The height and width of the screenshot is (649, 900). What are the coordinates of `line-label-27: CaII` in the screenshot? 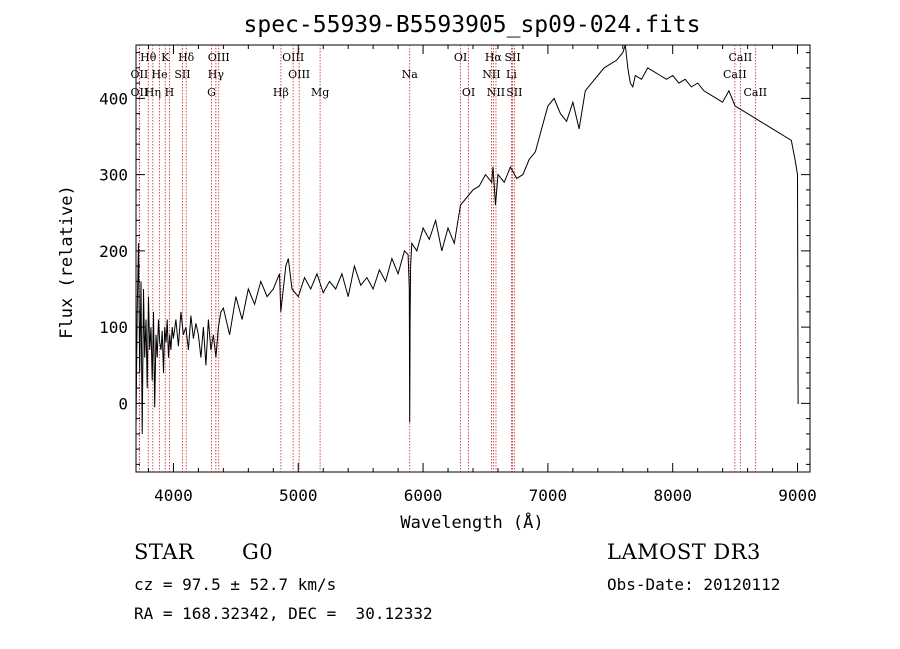 It's located at (755, 92).